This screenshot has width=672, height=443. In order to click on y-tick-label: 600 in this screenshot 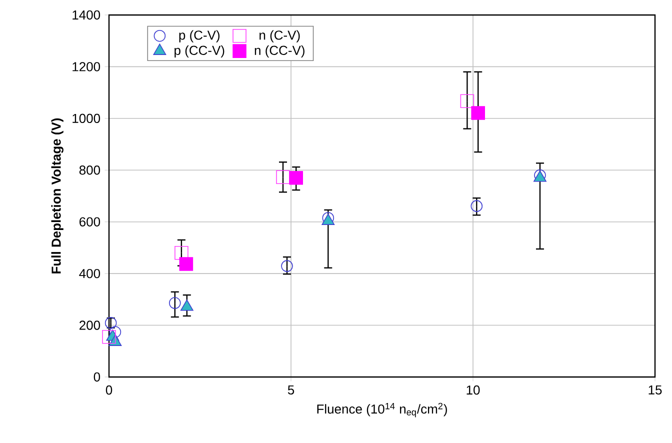, I will do `click(90, 221)`.